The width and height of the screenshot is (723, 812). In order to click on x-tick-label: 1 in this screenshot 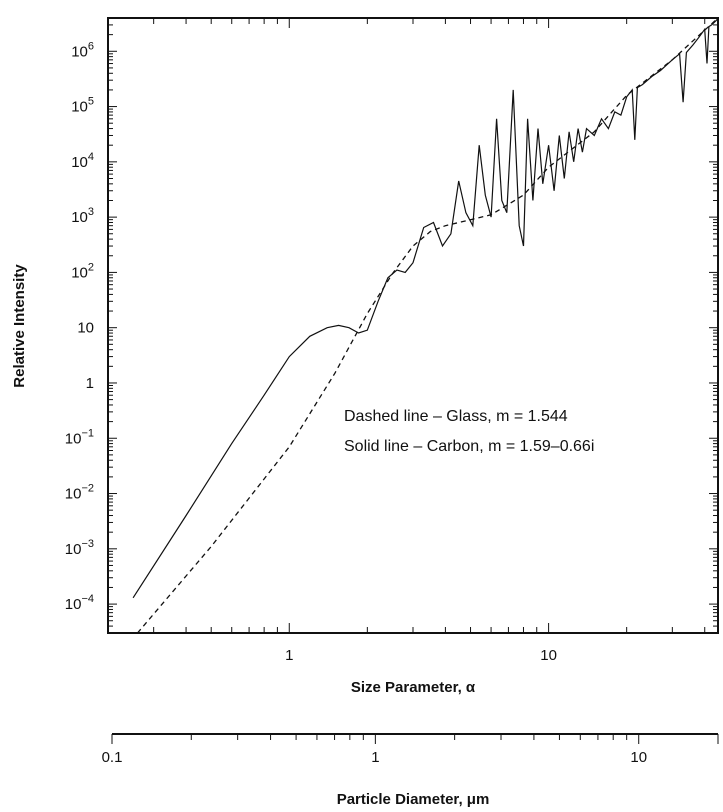, I will do `click(289, 655)`.